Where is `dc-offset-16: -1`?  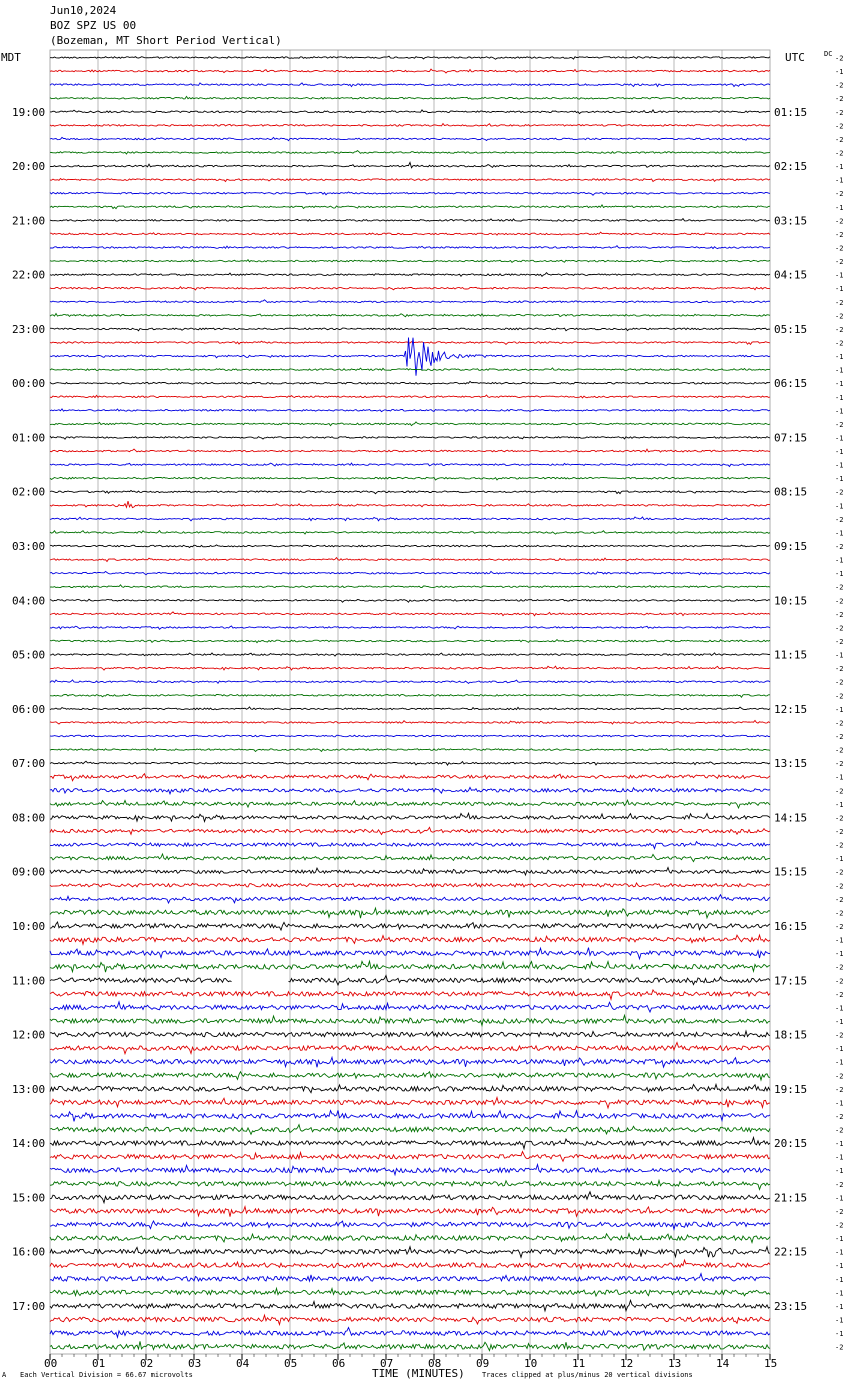
dc-offset-16: -1 is located at coordinates (839, 276).